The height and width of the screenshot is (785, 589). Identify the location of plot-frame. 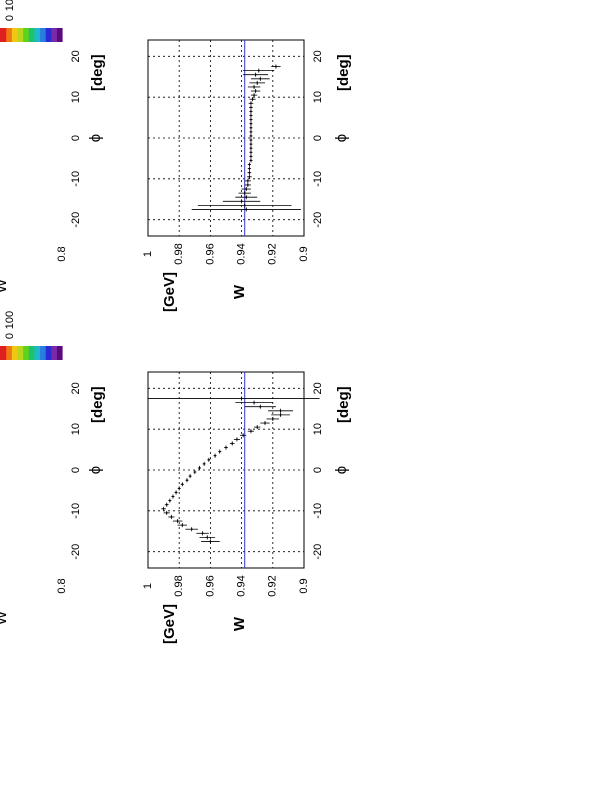
(226, 138).